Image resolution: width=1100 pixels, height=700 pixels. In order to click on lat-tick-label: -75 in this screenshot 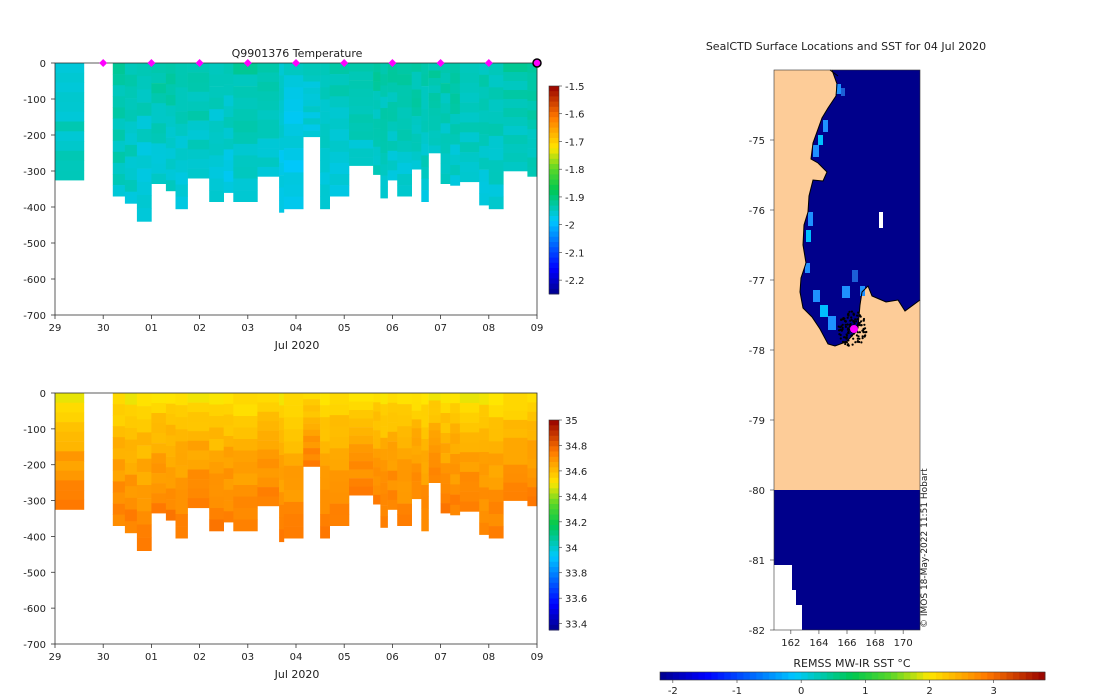, I will do `click(757, 141)`.